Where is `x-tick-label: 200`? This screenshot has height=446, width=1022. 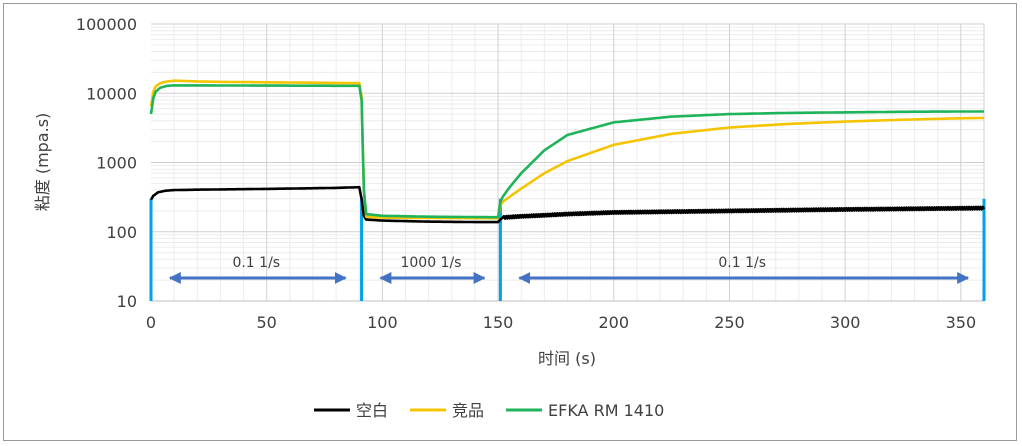 x-tick-label: 200 is located at coordinates (614, 322).